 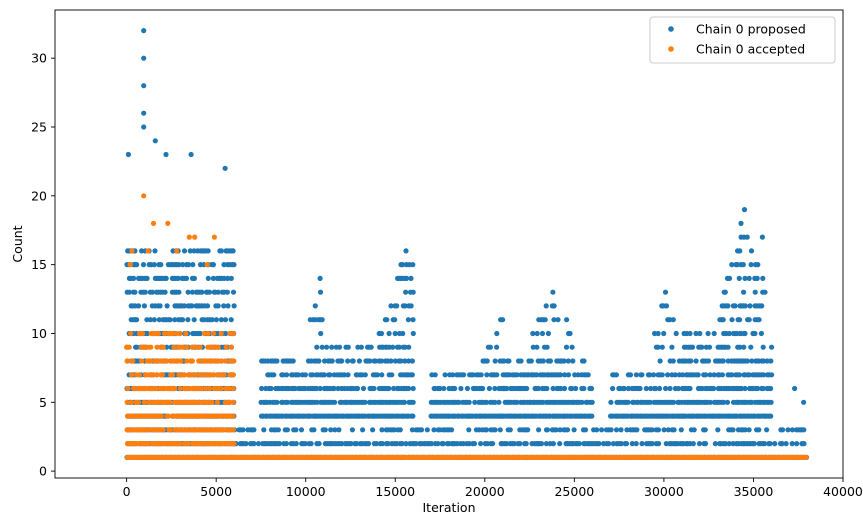 I want to click on x-tick-label: 25000, so click(x=574, y=491).